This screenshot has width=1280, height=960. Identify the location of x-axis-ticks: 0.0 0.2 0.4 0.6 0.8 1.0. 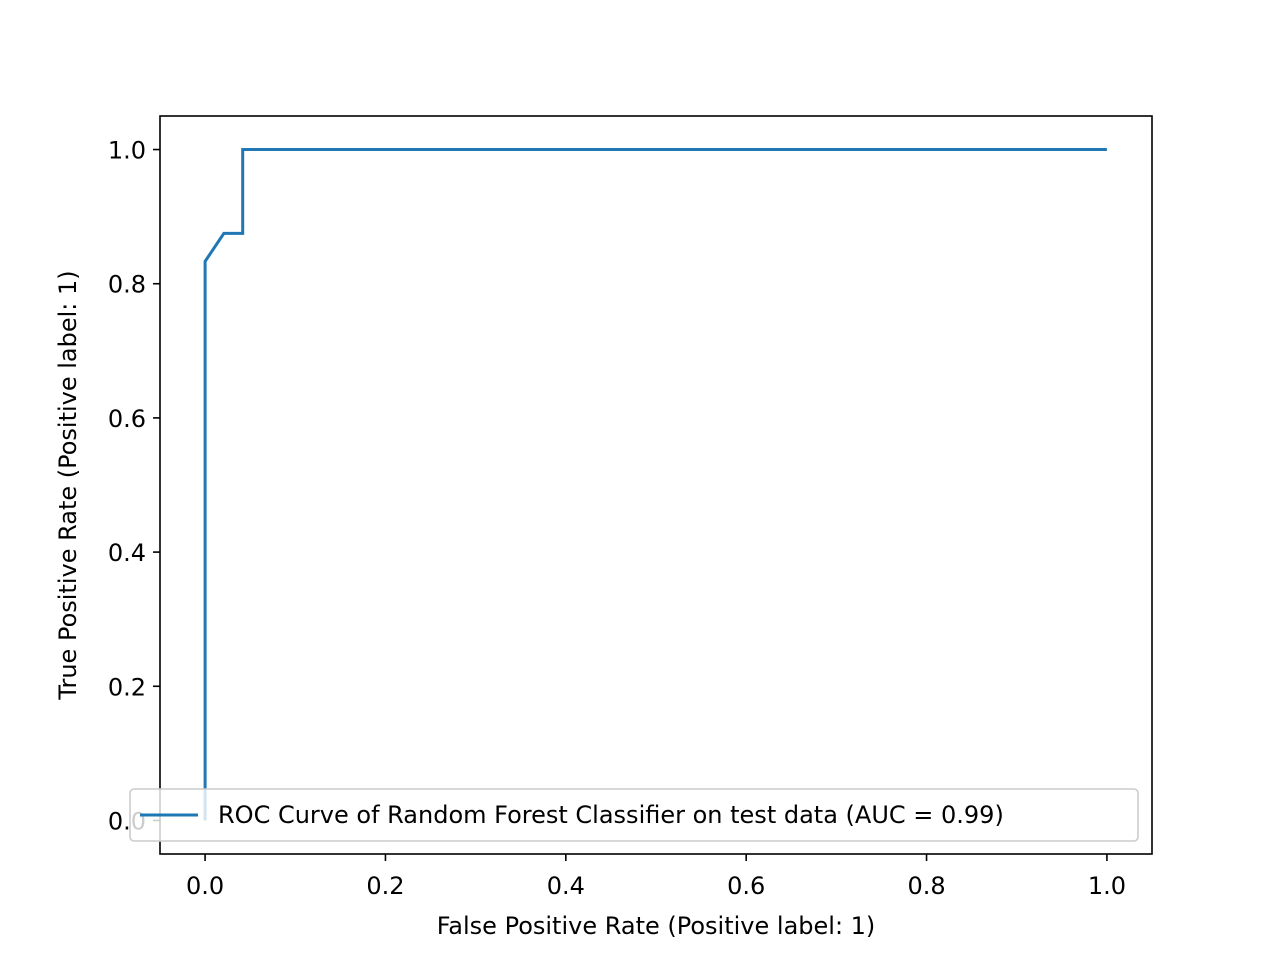
(656, 877).